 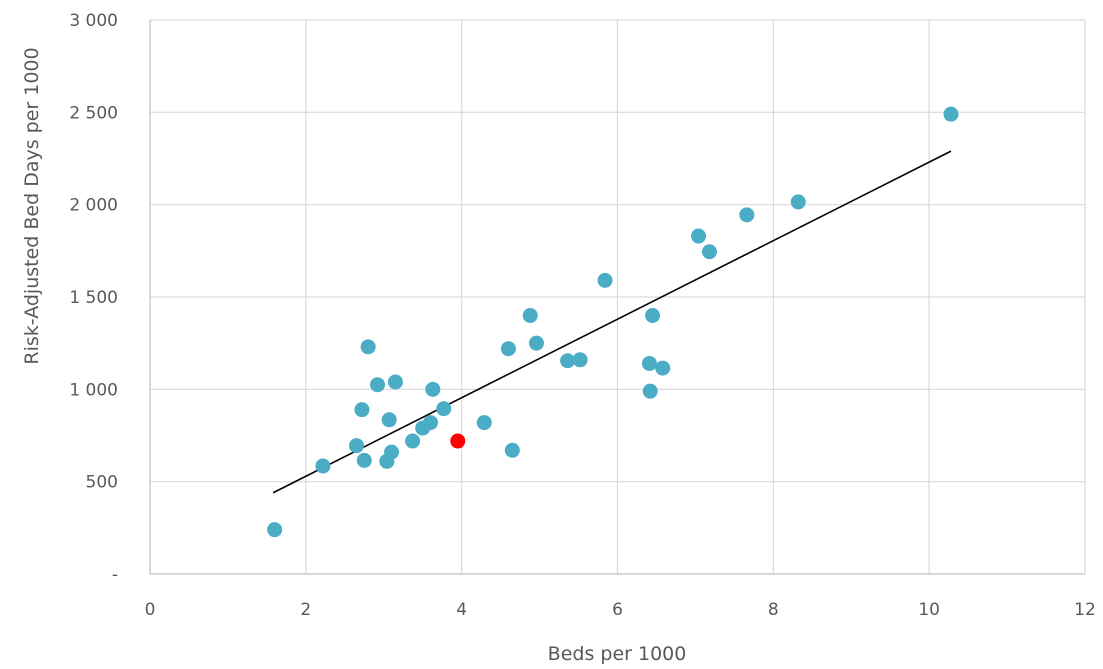 I want to click on y-axis-ticks: - 500 1 000 1 500 2 000 2 500 3 000, so click(x=93, y=298).